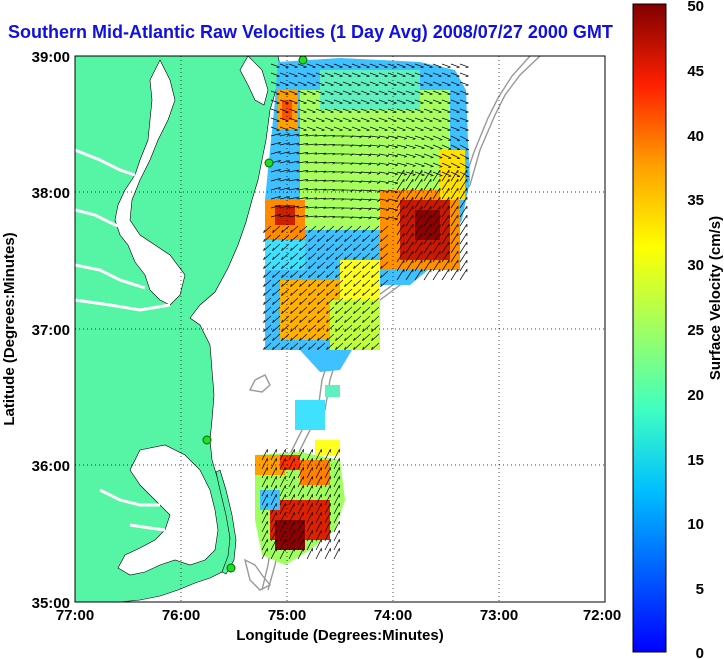 Image resolution: width=724 pixels, height=659 pixels. I want to click on colorbar-tick-label: 10, so click(695, 524).